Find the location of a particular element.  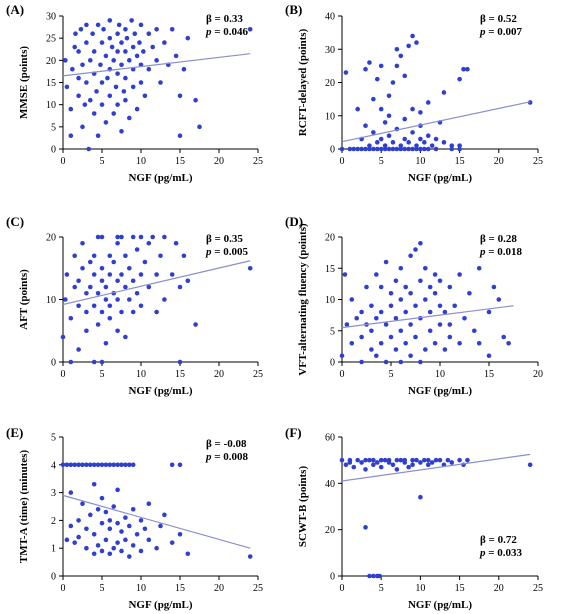

beta-stat: β = 0.35 is located at coordinates (224, 239).